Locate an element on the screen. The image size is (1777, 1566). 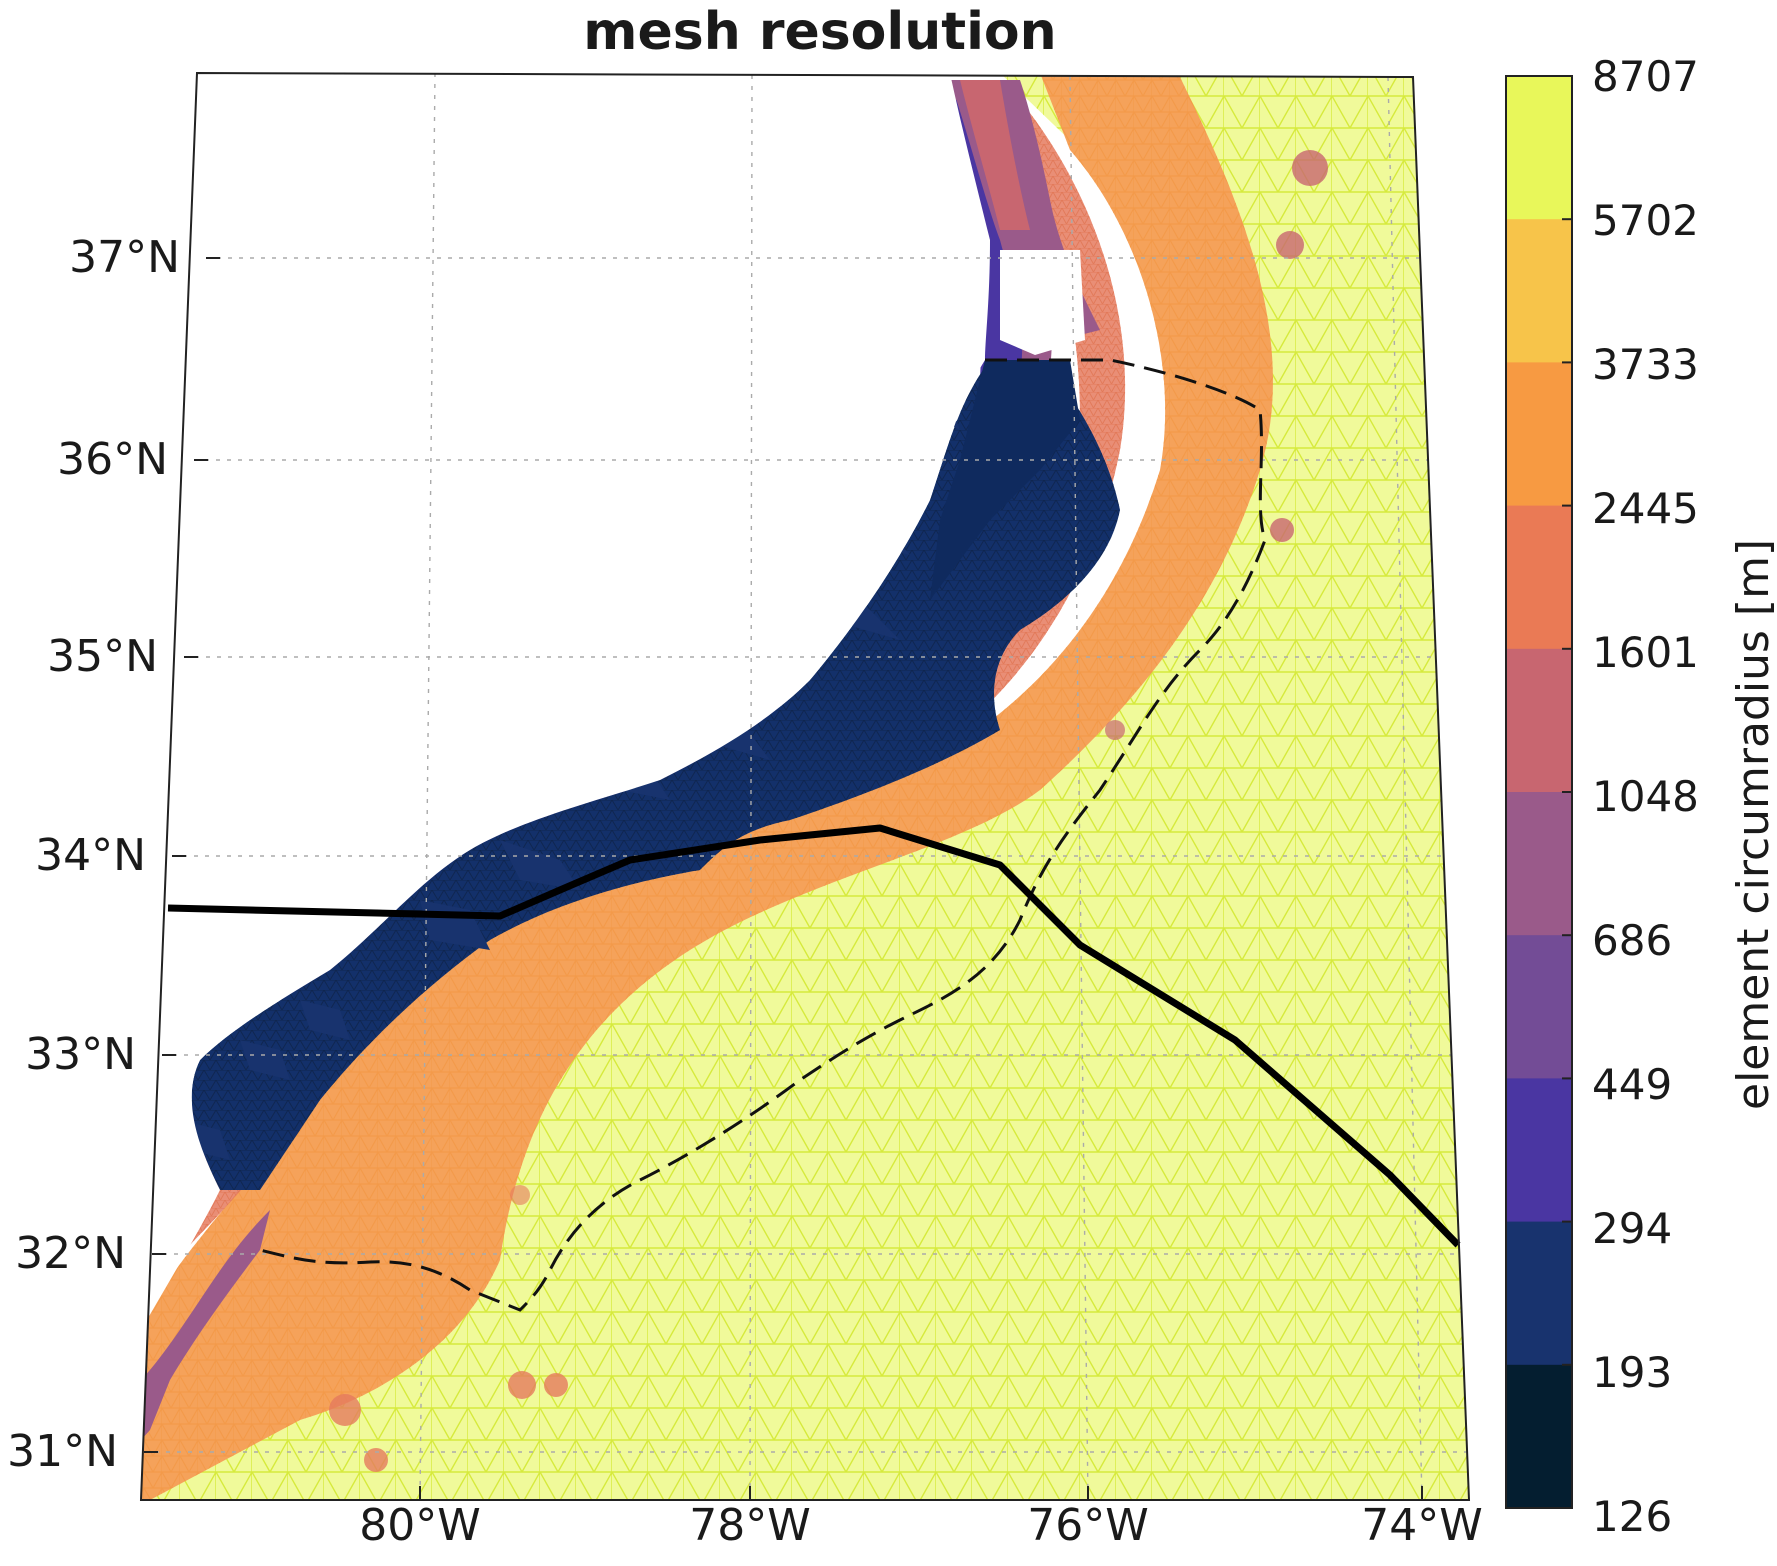
lat-label-31: 31°N is located at coordinates (62, 1451).